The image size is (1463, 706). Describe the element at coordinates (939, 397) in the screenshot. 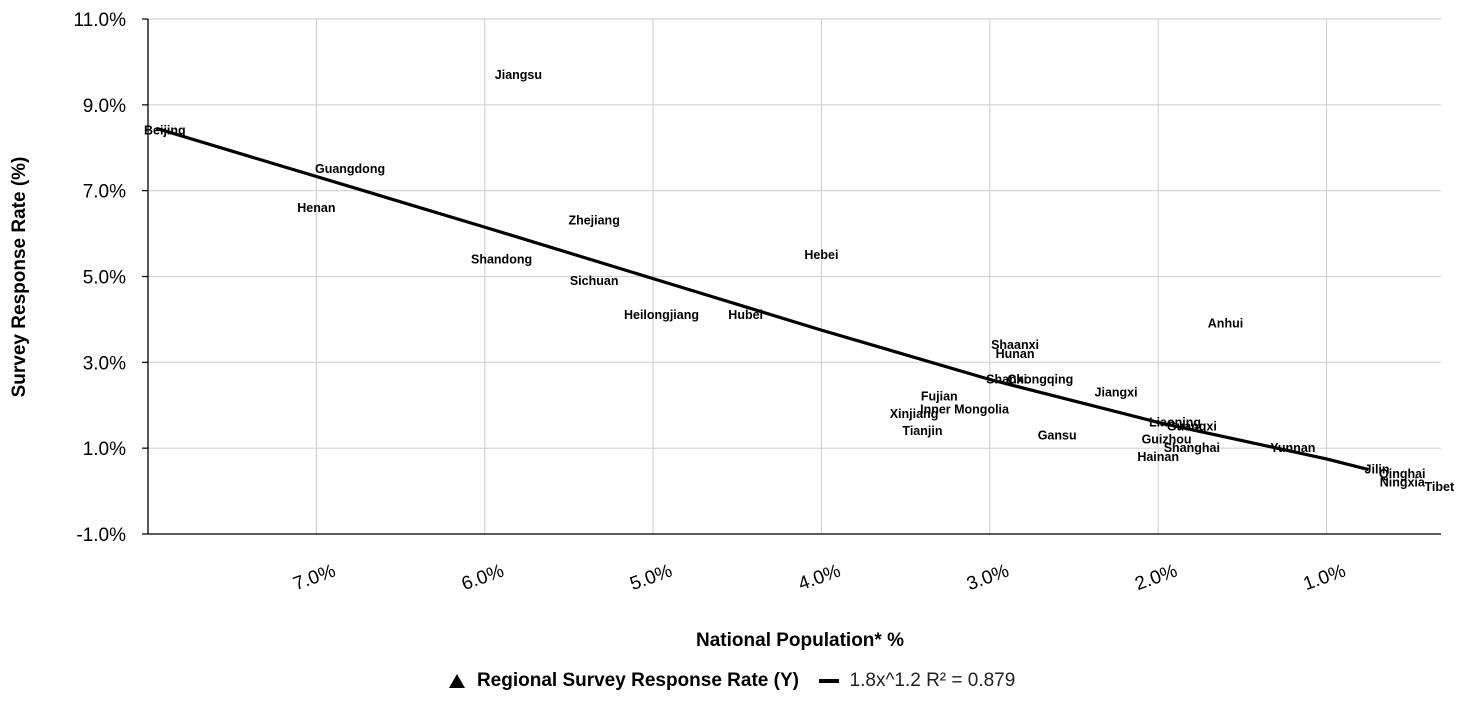

I see `data-point-label: Fujian` at that location.